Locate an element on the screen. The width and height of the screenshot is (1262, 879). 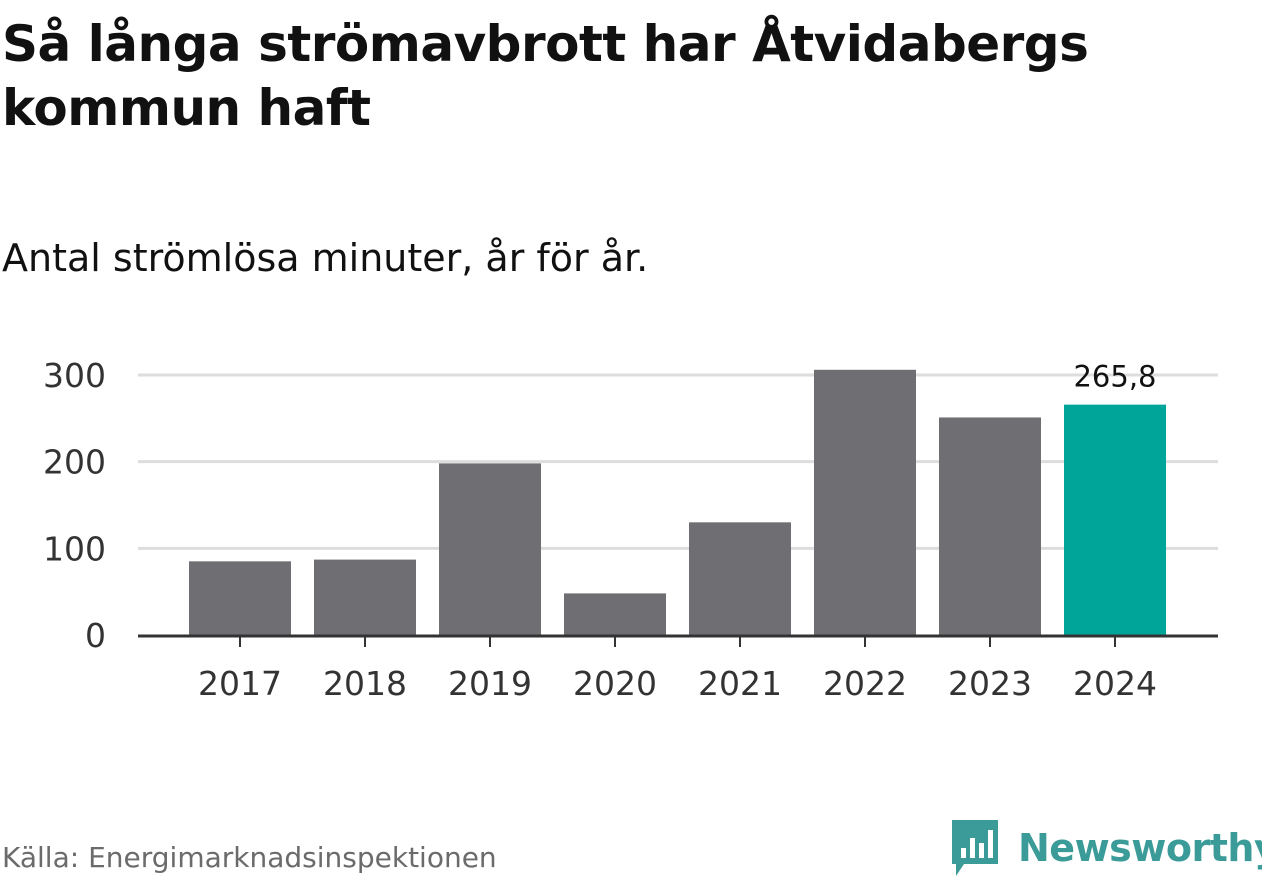
bar-2021 is located at coordinates (740, 578).